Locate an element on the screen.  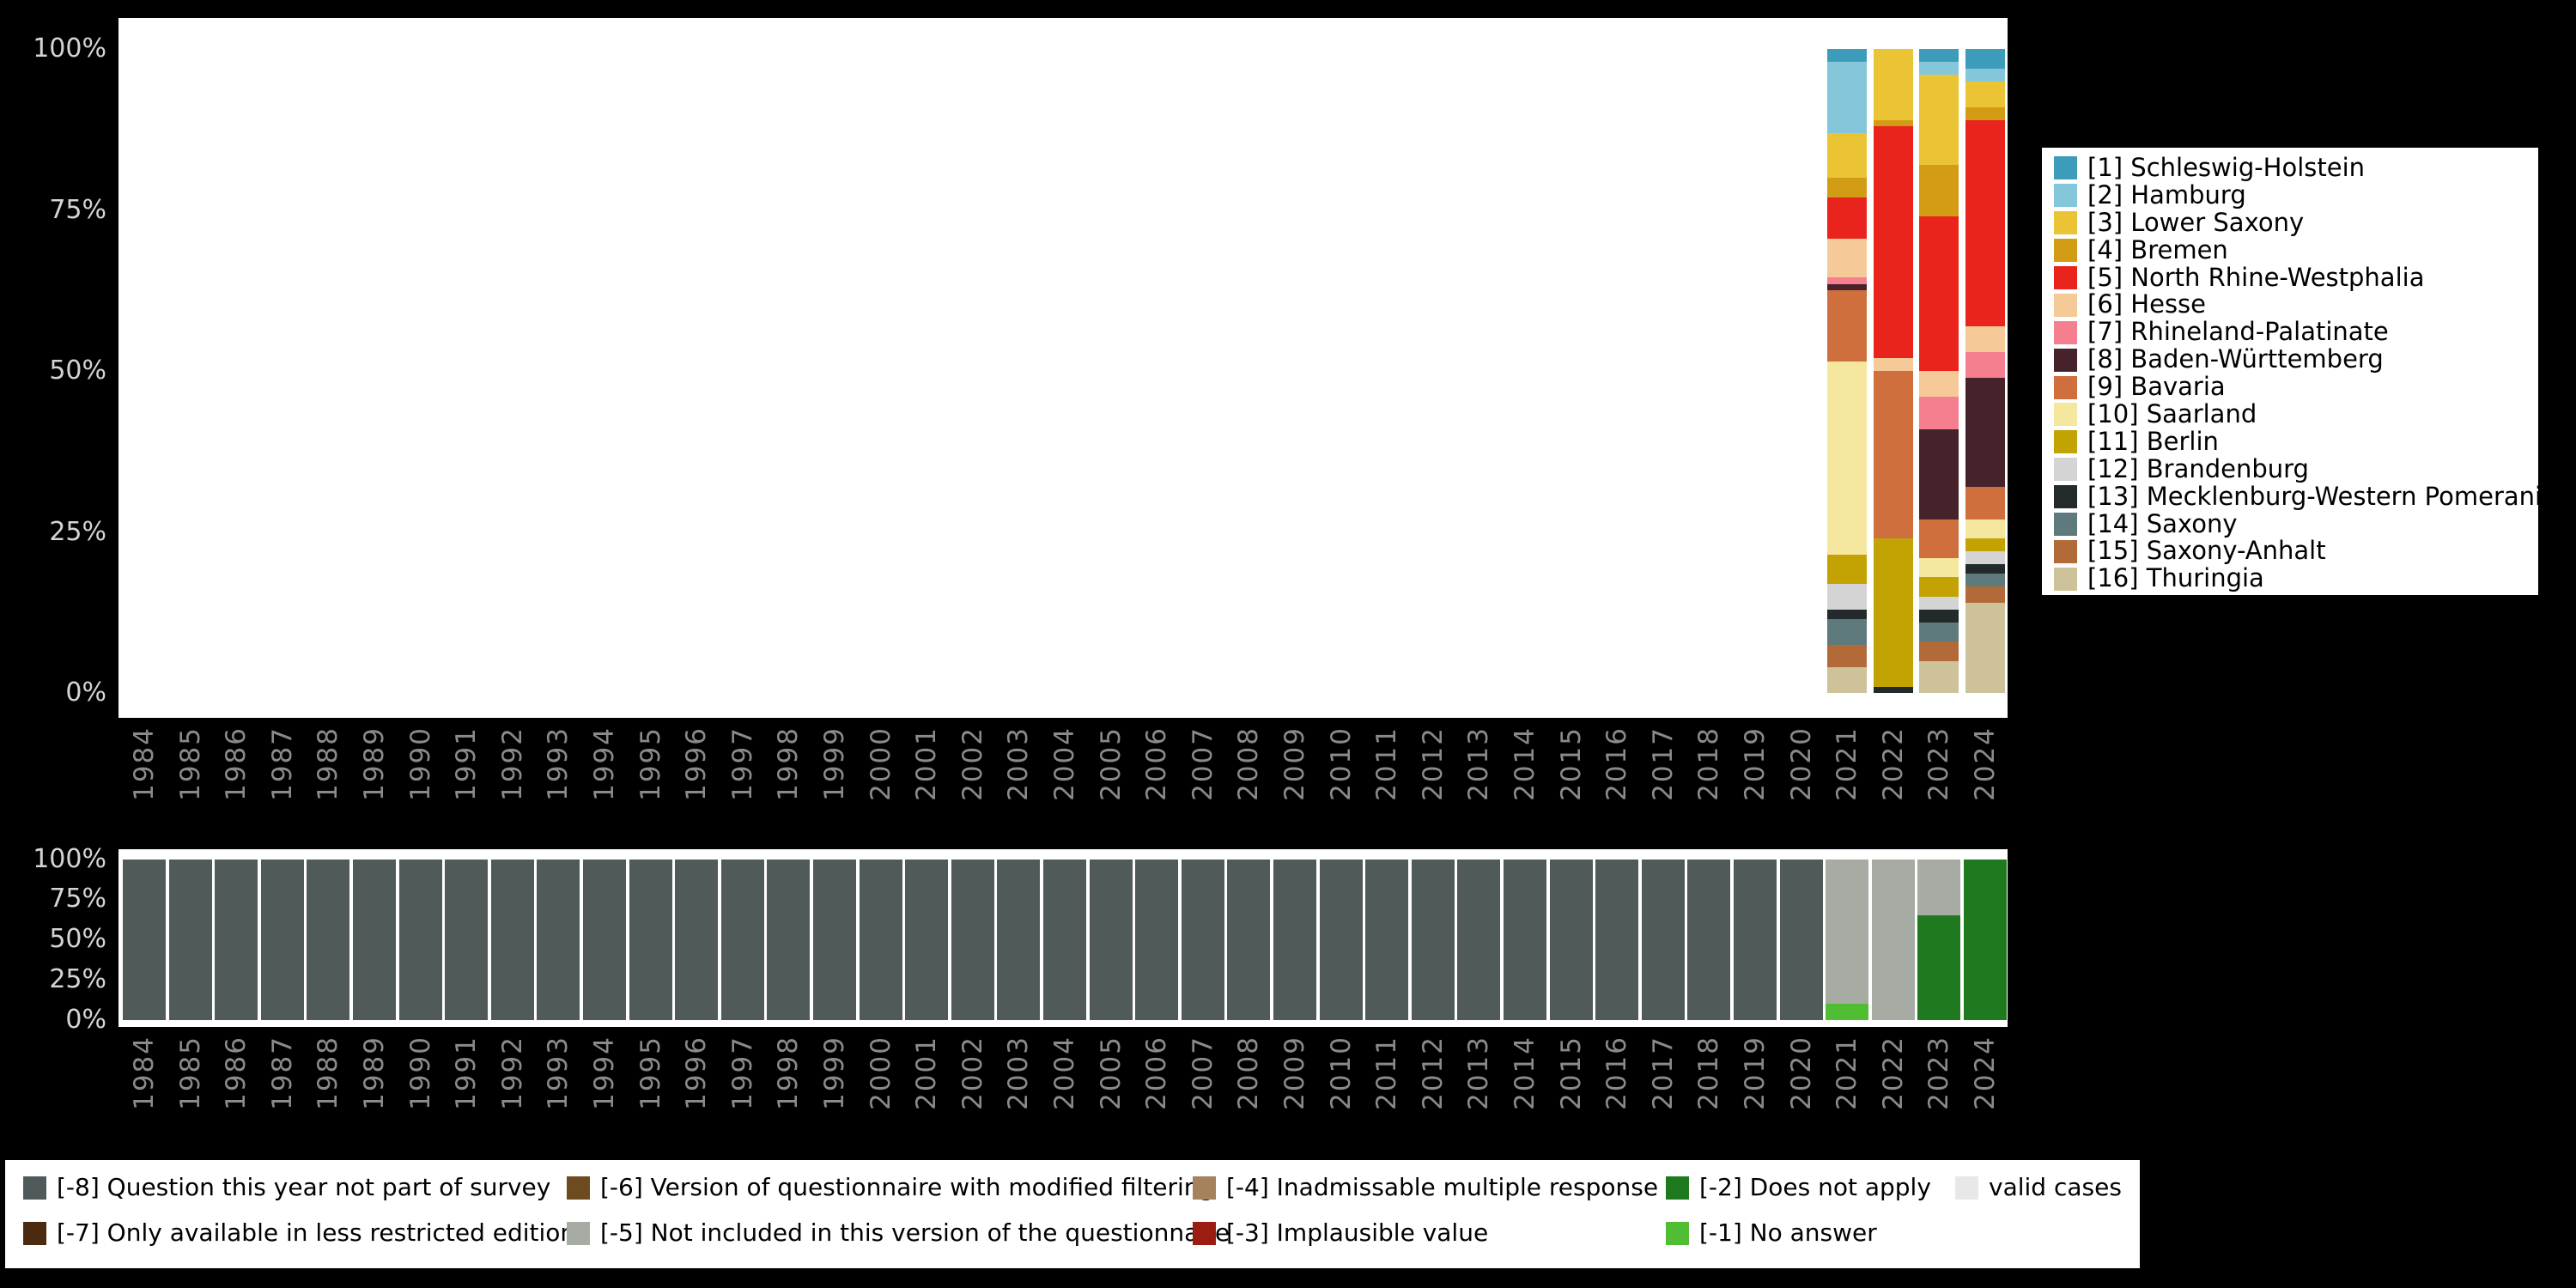
x-axis-year-text: 2006 is located at coordinates (1157, 1073).